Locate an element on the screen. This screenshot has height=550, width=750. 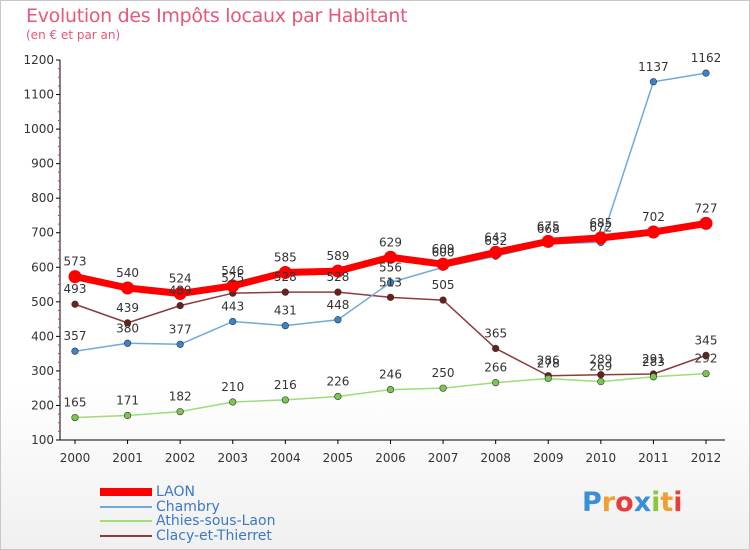
data-label: 443 is located at coordinates (232, 307).